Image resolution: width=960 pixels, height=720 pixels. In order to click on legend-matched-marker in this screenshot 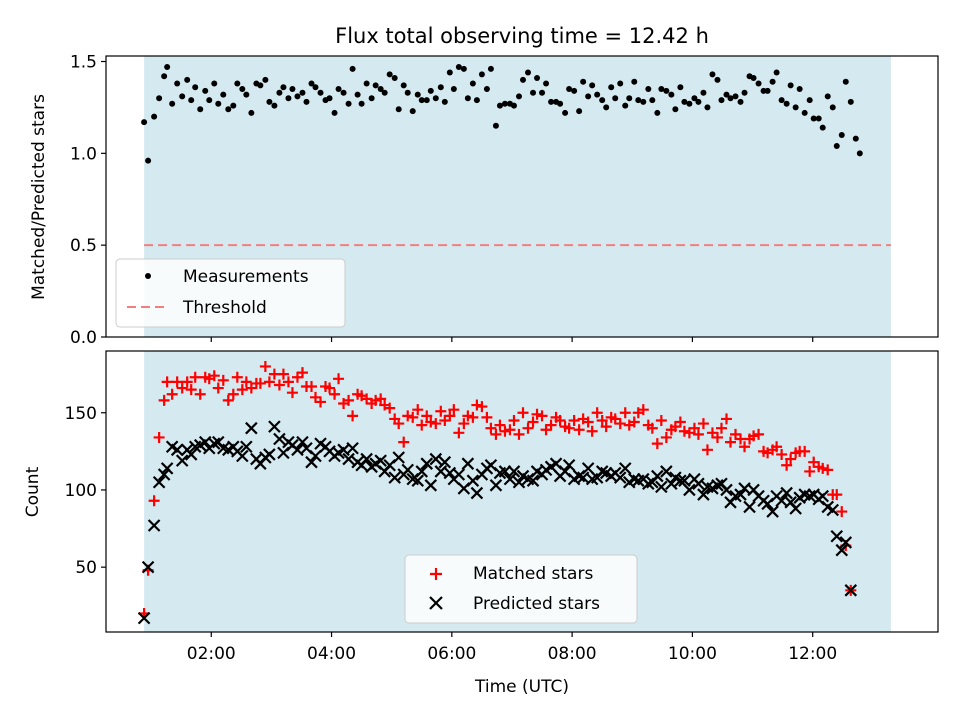, I will do `click(436, 574)`.